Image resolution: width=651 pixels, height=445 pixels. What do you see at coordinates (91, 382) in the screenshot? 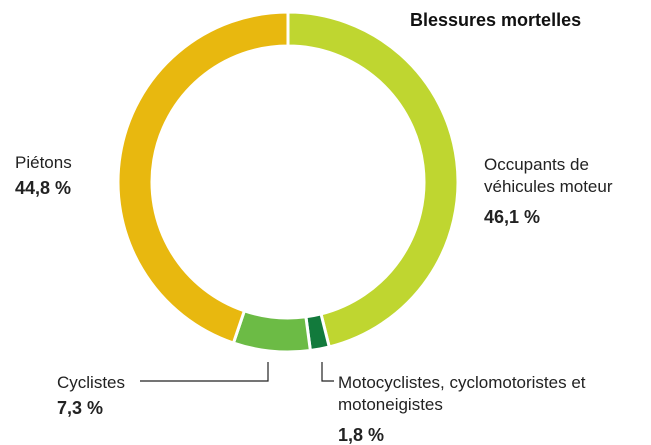
I see `category-label: Cyclistes` at bounding box center [91, 382].